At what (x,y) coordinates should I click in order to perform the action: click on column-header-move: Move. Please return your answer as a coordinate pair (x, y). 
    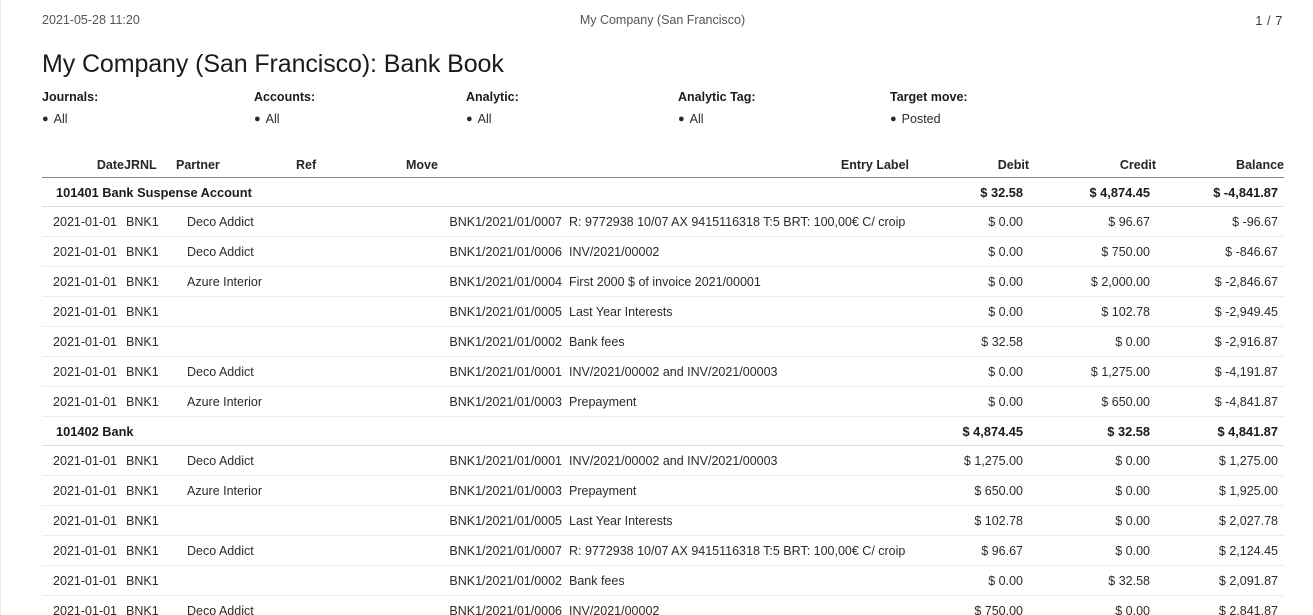
    Looking at the image, I should click on (487, 165).